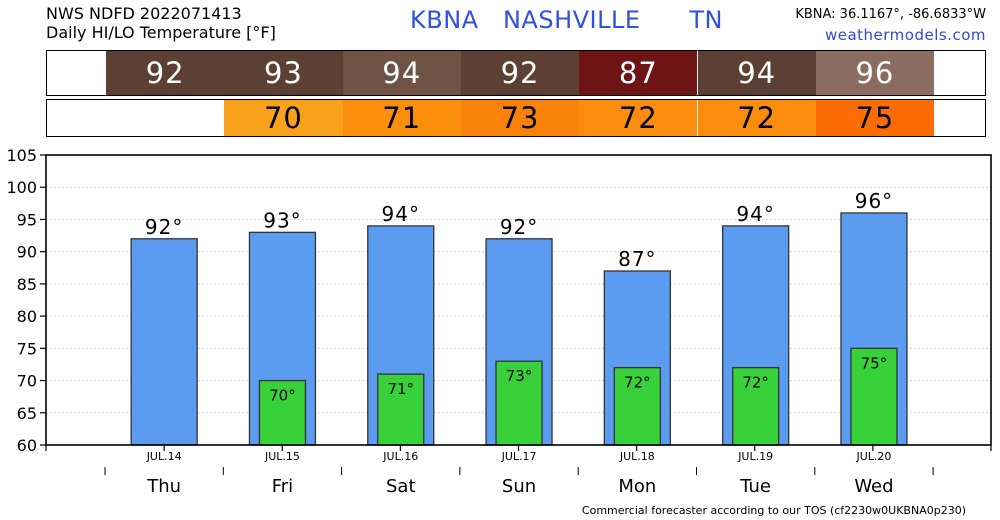 This screenshot has width=1000, height=520. I want to click on high-temp-label: 96°, so click(874, 201).